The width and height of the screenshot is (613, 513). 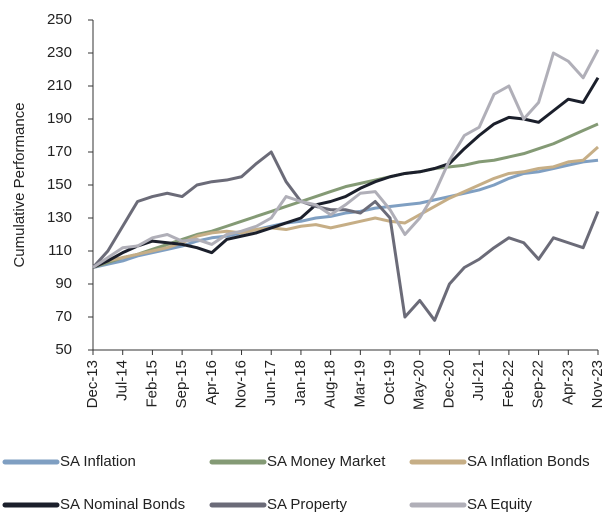 I want to click on x-tick-label: Nov-16, so click(x=240, y=384).